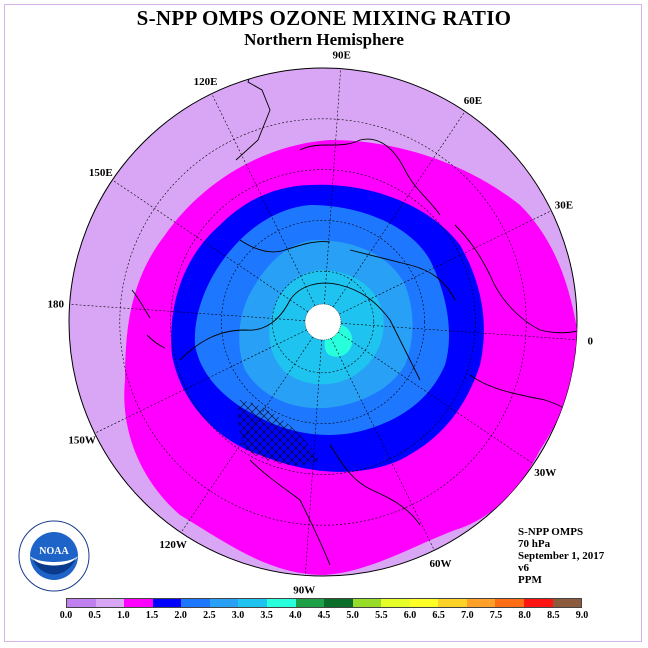 The height and width of the screenshot is (648, 648). I want to click on longitude-label: 180, so click(55, 304).